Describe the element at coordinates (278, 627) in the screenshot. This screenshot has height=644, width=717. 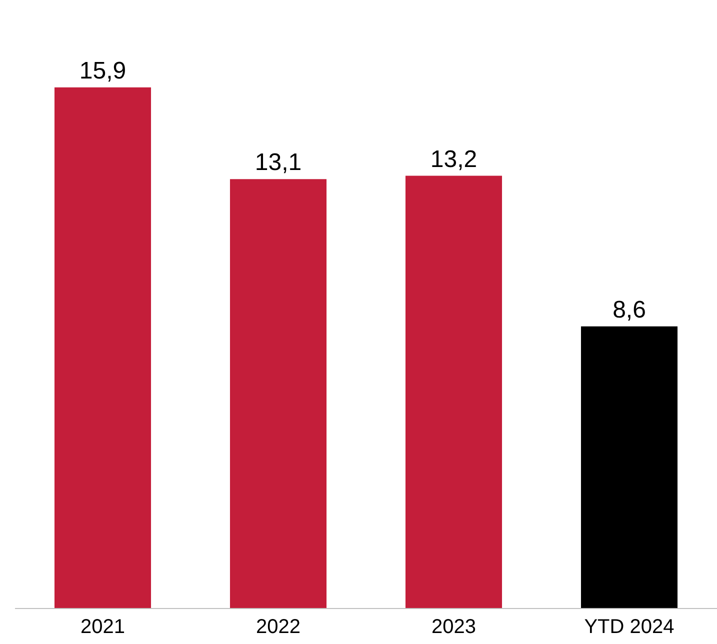
I see `x-tick-label: 2022` at that location.